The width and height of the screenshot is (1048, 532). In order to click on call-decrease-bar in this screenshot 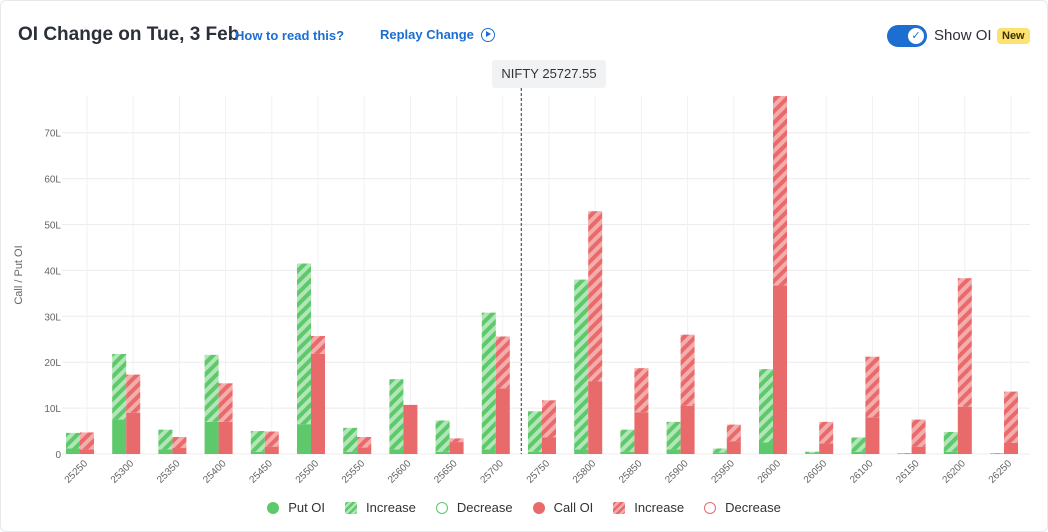, I will do `click(410, 405)`.